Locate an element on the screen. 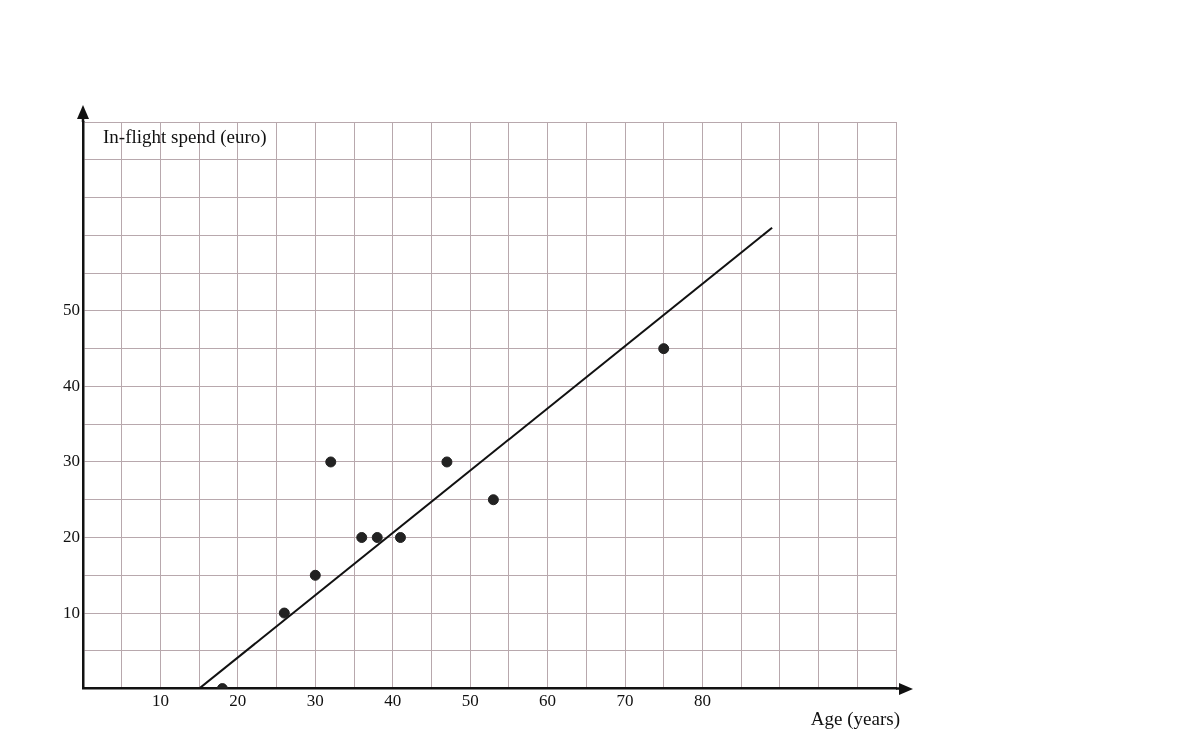  y-tick-label: 30 is located at coordinates (71, 461).